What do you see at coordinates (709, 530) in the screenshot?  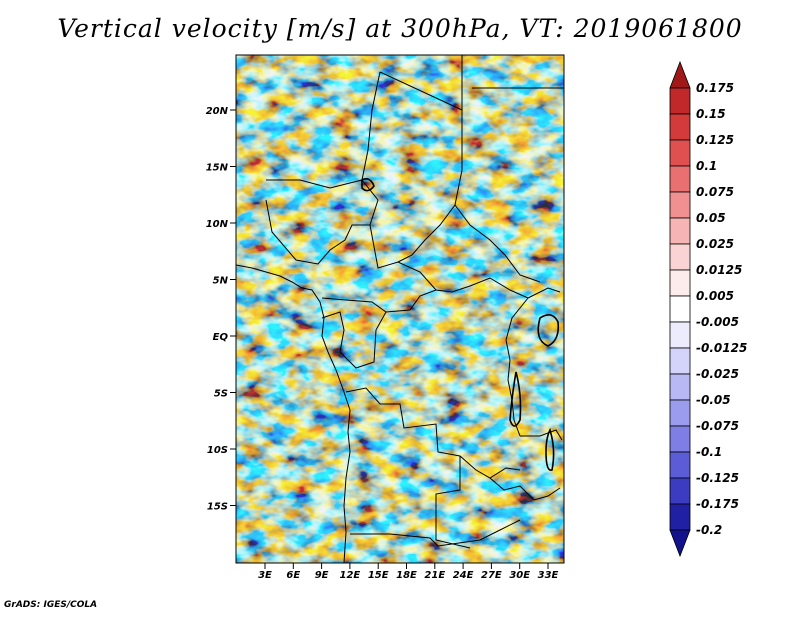 I see `colorbar-label: -0.2` at bounding box center [709, 530].